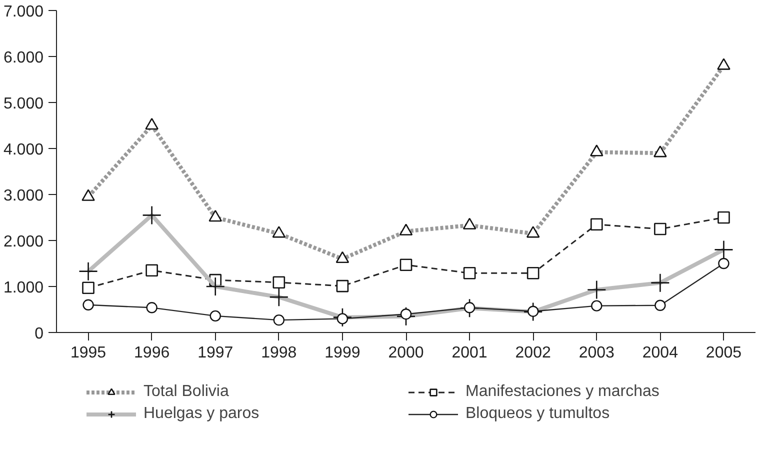  What do you see at coordinates (660, 353) in the screenshot?
I see `x-tick-label: 2004` at bounding box center [660, 353].